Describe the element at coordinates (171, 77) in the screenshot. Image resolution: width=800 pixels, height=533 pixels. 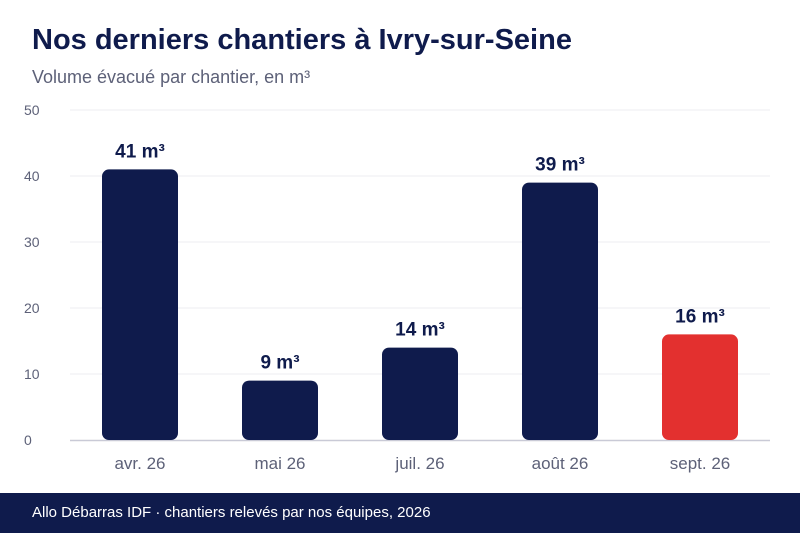
I see `chart-subtitle: Volume évacué par chantier, en m³` at that location.